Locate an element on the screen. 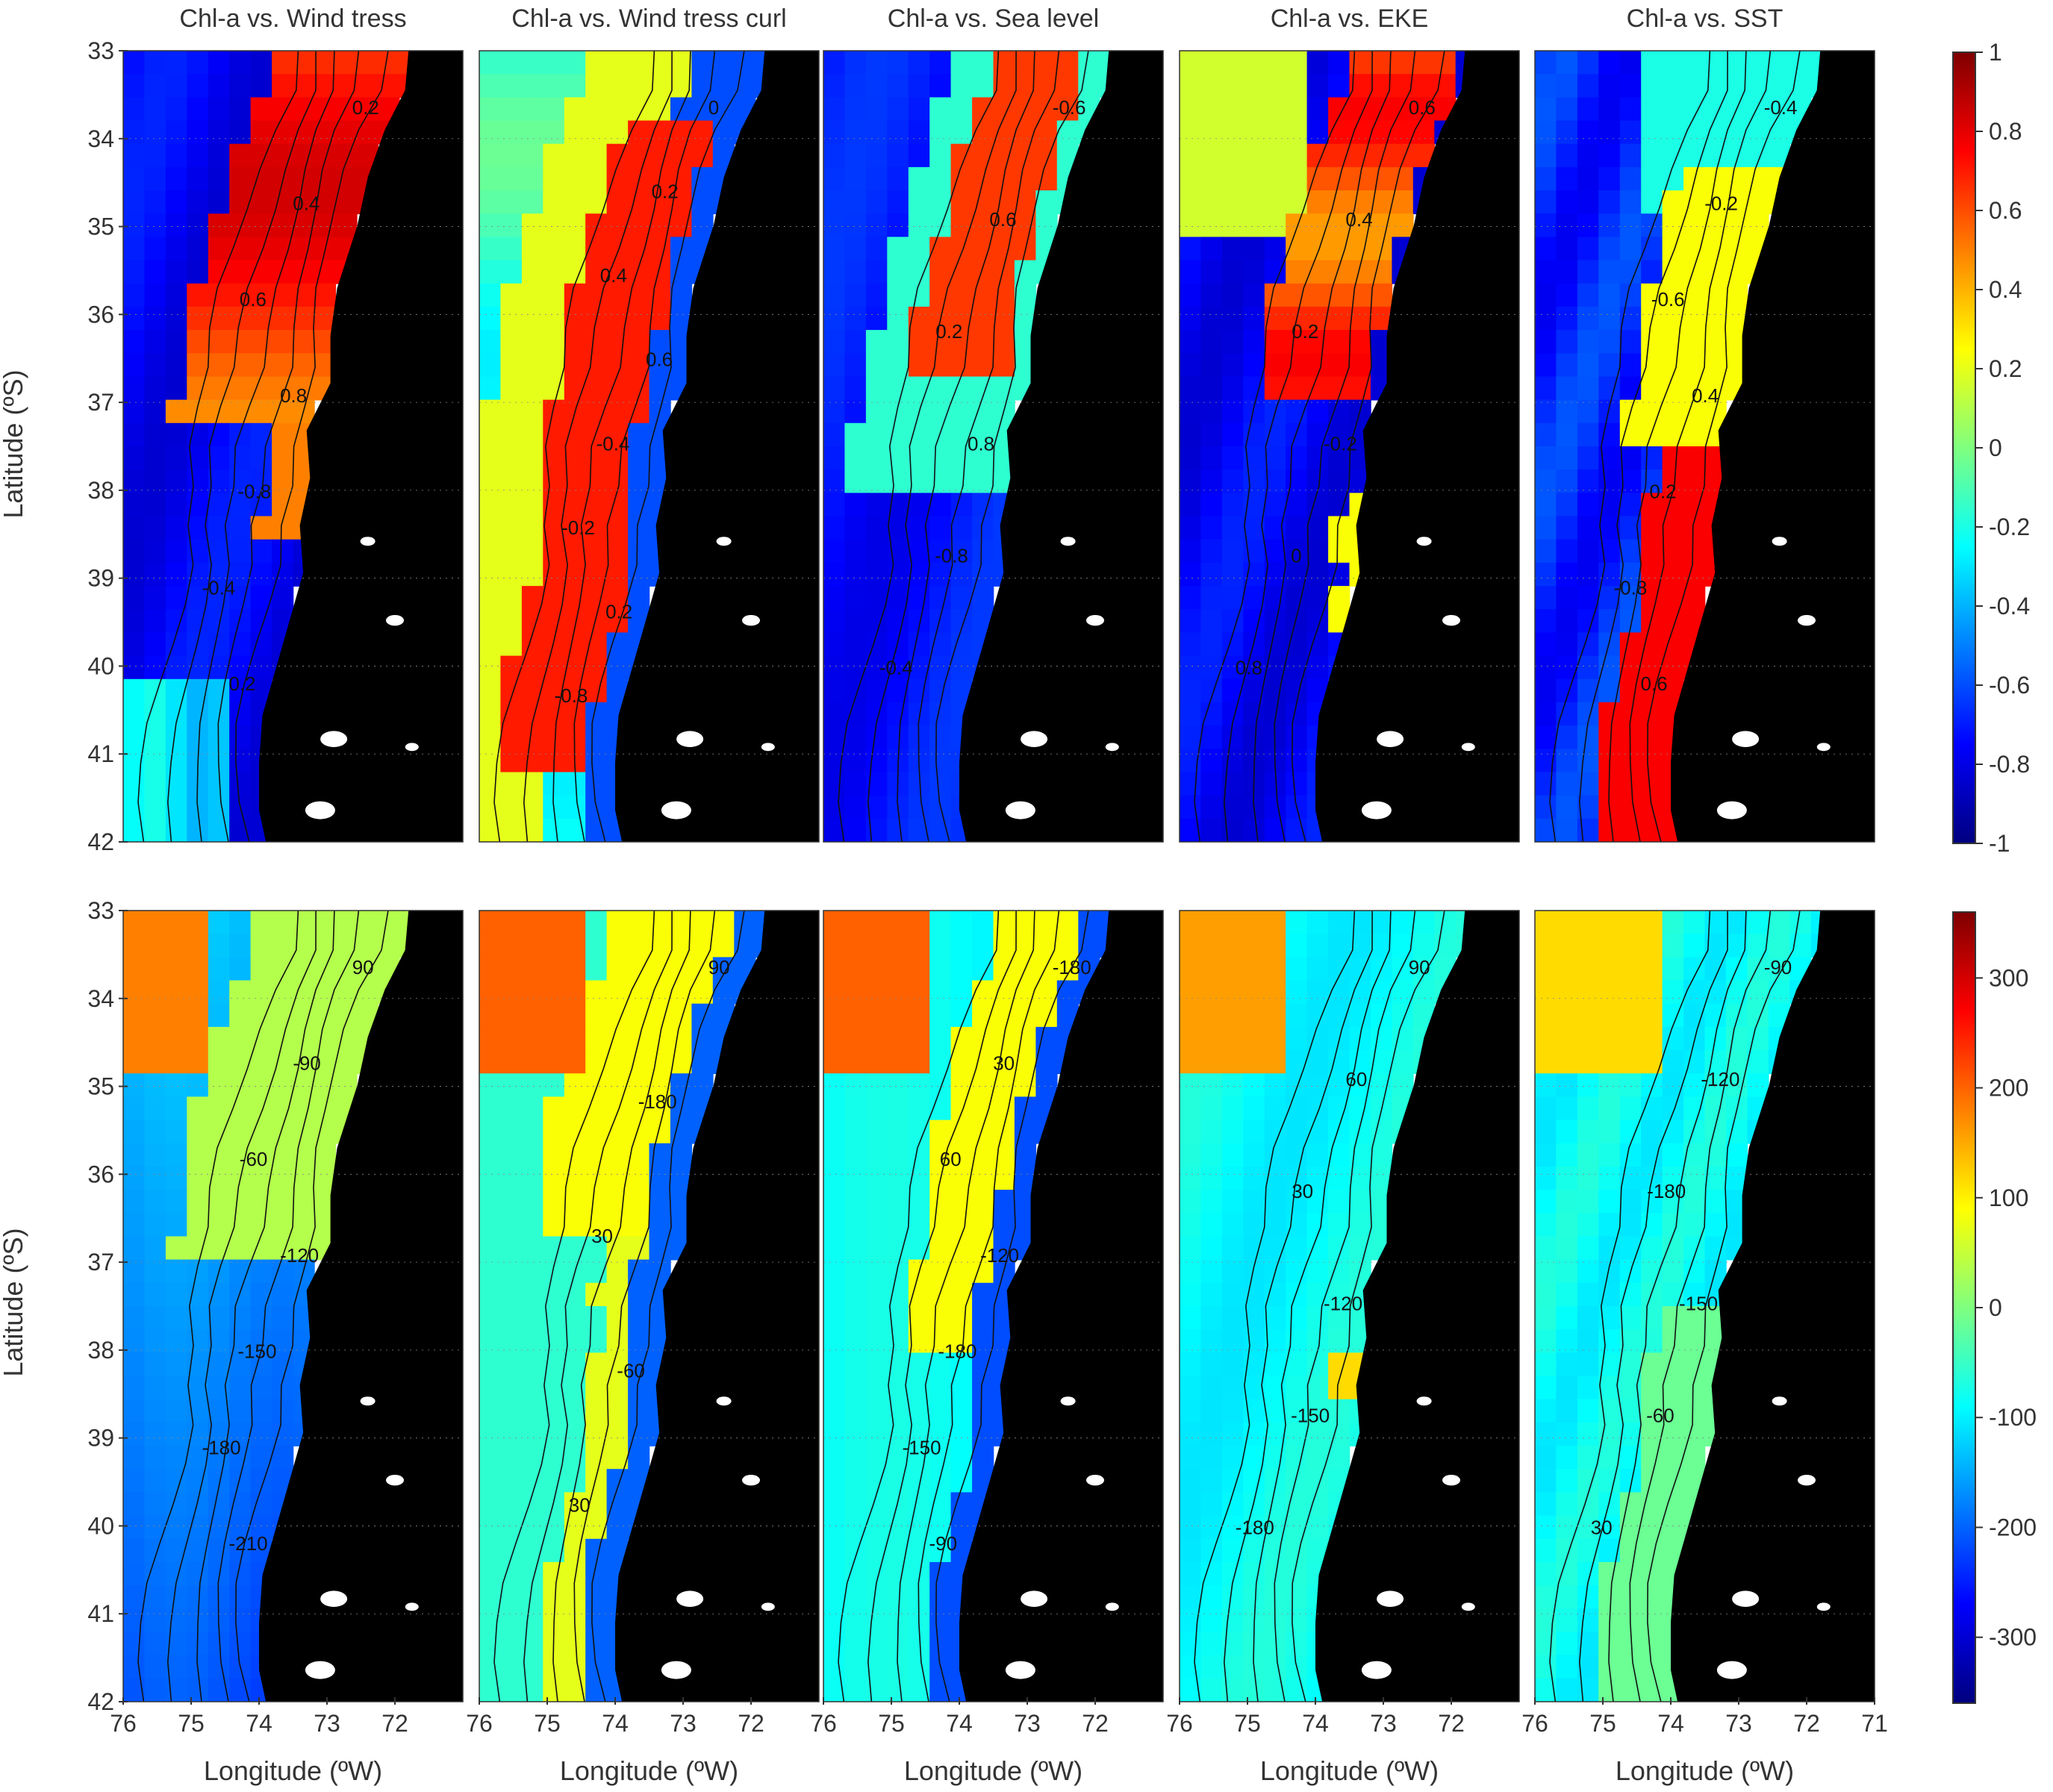 The image size is (2053, 1792). colorbar-tick-label: 300 is located at coordinates (2008, 977).